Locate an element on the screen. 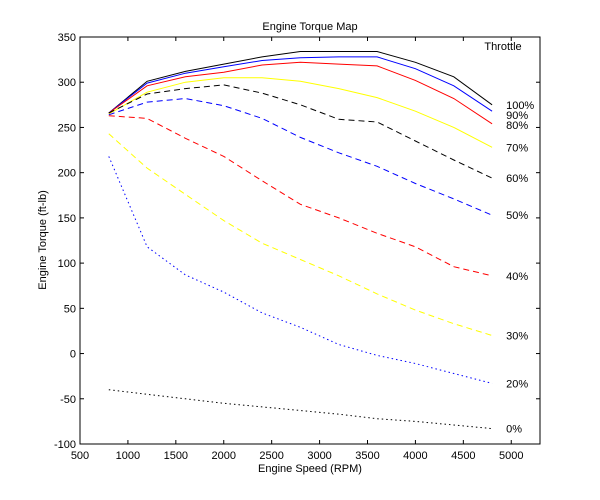  chart-title: Engine Torque Map is located at coordinates (309, 27).